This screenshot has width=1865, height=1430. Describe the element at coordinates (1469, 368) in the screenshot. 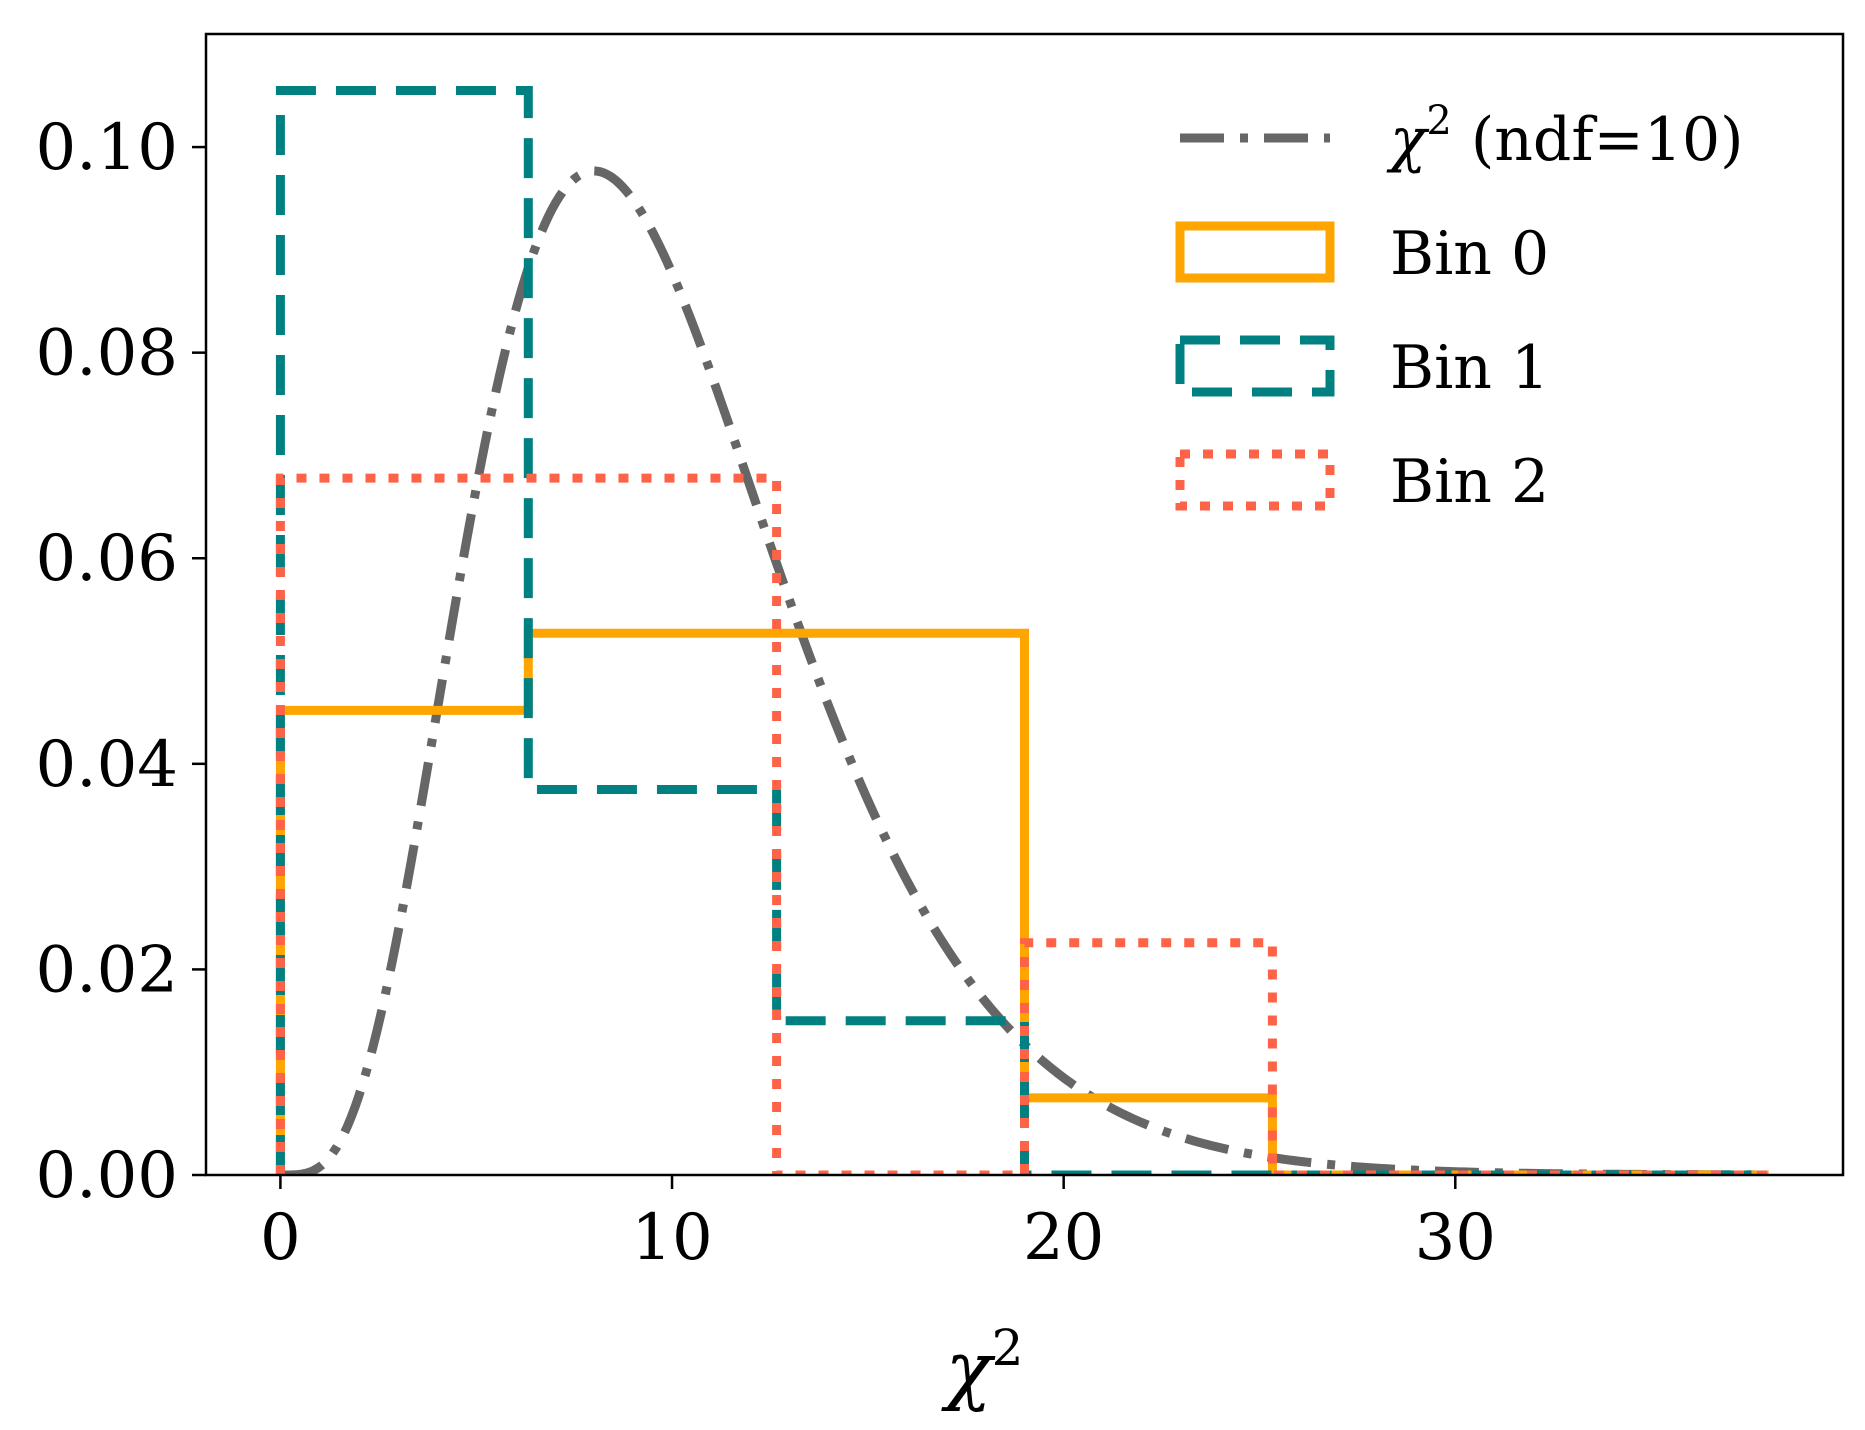

I see `legend-label: Bin 1` at that location.